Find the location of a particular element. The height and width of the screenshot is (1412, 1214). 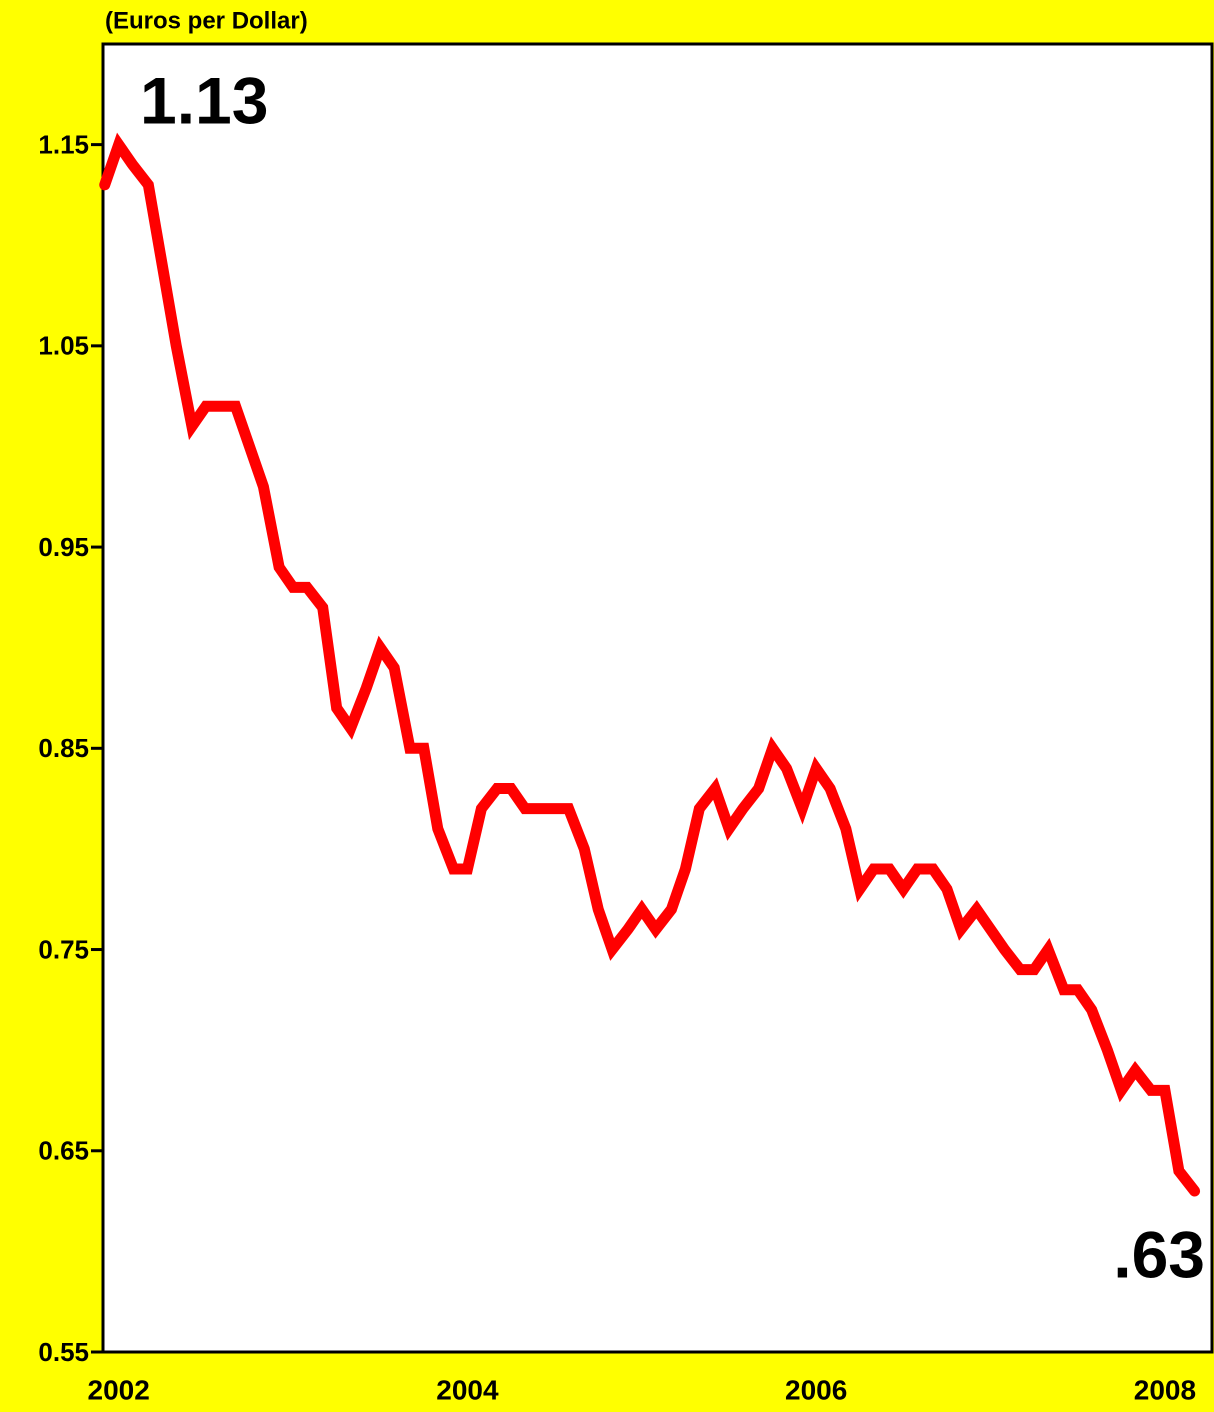

y-tick-label: 0.95 is located at coordinates (63, 547).